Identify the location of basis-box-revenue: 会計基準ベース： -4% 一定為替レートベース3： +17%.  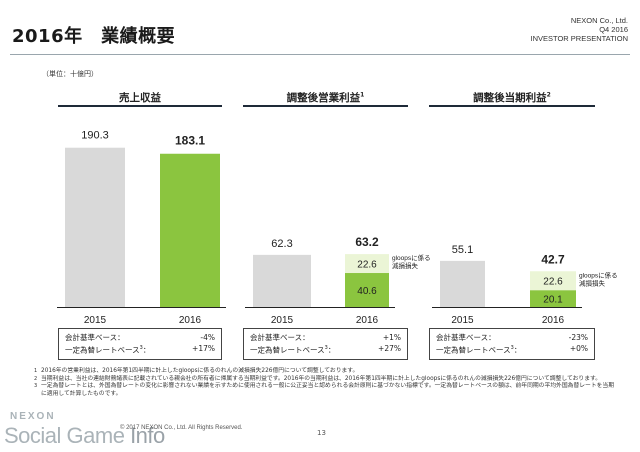
(140, 344).